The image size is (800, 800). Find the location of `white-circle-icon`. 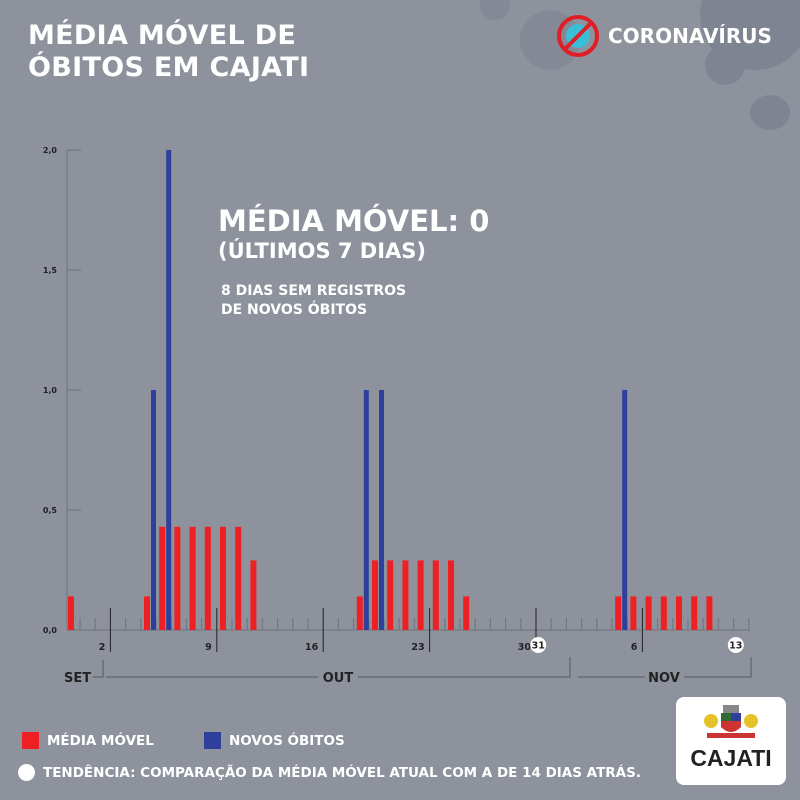

white-circle-icon is located at coordinates (26, 772).